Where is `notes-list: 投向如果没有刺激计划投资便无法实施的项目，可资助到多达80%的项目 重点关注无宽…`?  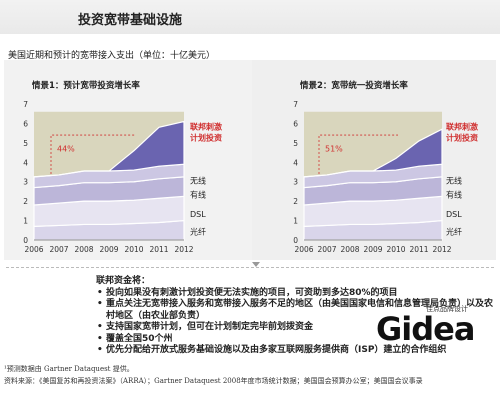
notes-list: 投向如果没有刺激计划投资便无法实施的项目，可资助到多达80%的项目 重点关注无宽… is located at coordinates (296, 322).